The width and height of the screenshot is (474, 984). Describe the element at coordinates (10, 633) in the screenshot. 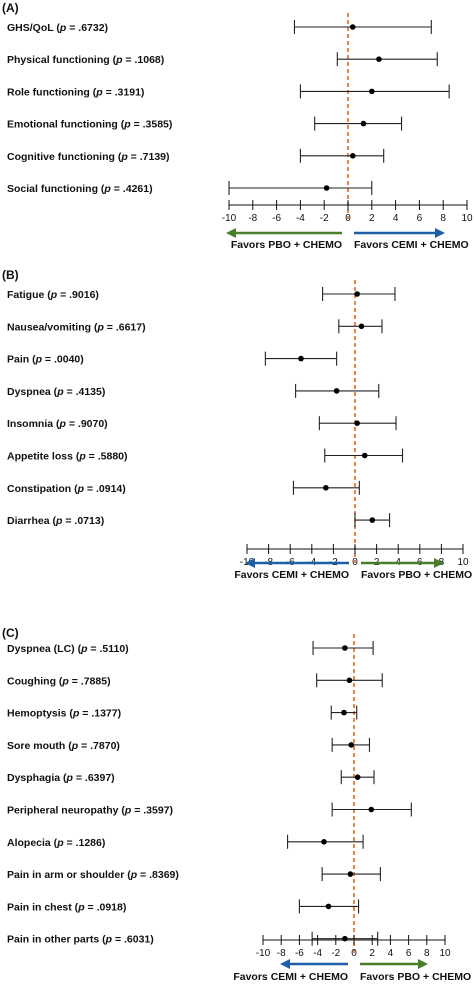

I see `panel-label: (C)` at that location.